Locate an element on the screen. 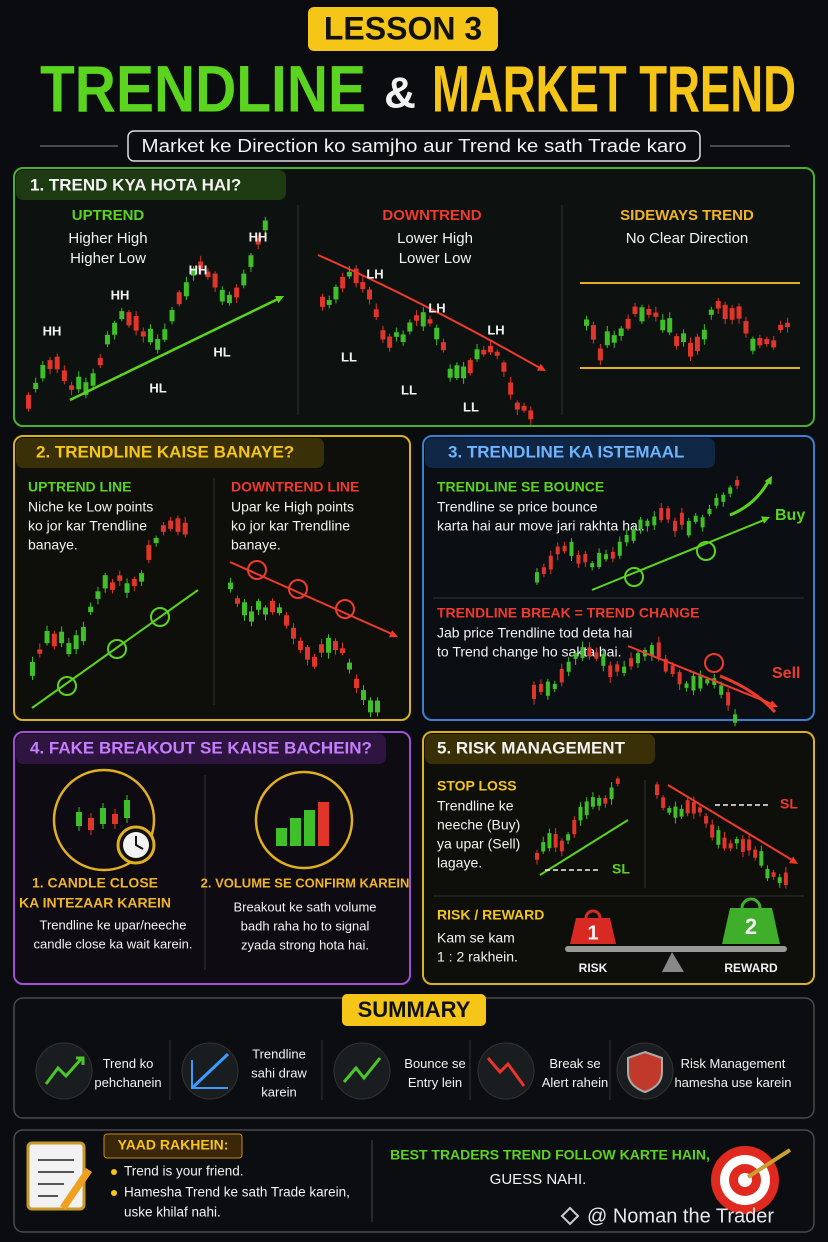 This screenshot has height=1242, width=828. label: banaye. is located at coordinates (256, 545).